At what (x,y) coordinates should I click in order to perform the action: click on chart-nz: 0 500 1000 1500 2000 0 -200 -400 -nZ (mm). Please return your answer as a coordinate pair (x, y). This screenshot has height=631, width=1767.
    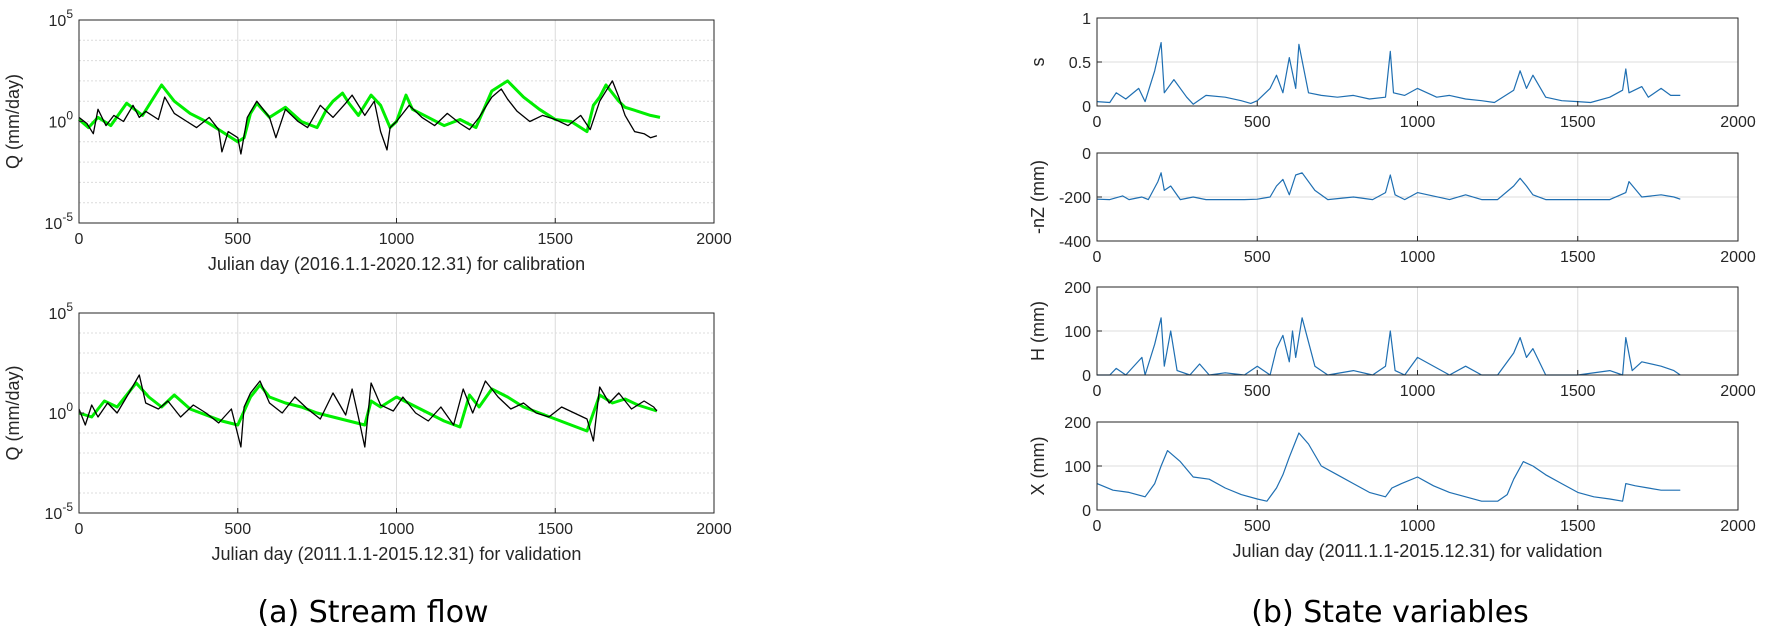
    Looking at the image, I should click on (1392, 206).